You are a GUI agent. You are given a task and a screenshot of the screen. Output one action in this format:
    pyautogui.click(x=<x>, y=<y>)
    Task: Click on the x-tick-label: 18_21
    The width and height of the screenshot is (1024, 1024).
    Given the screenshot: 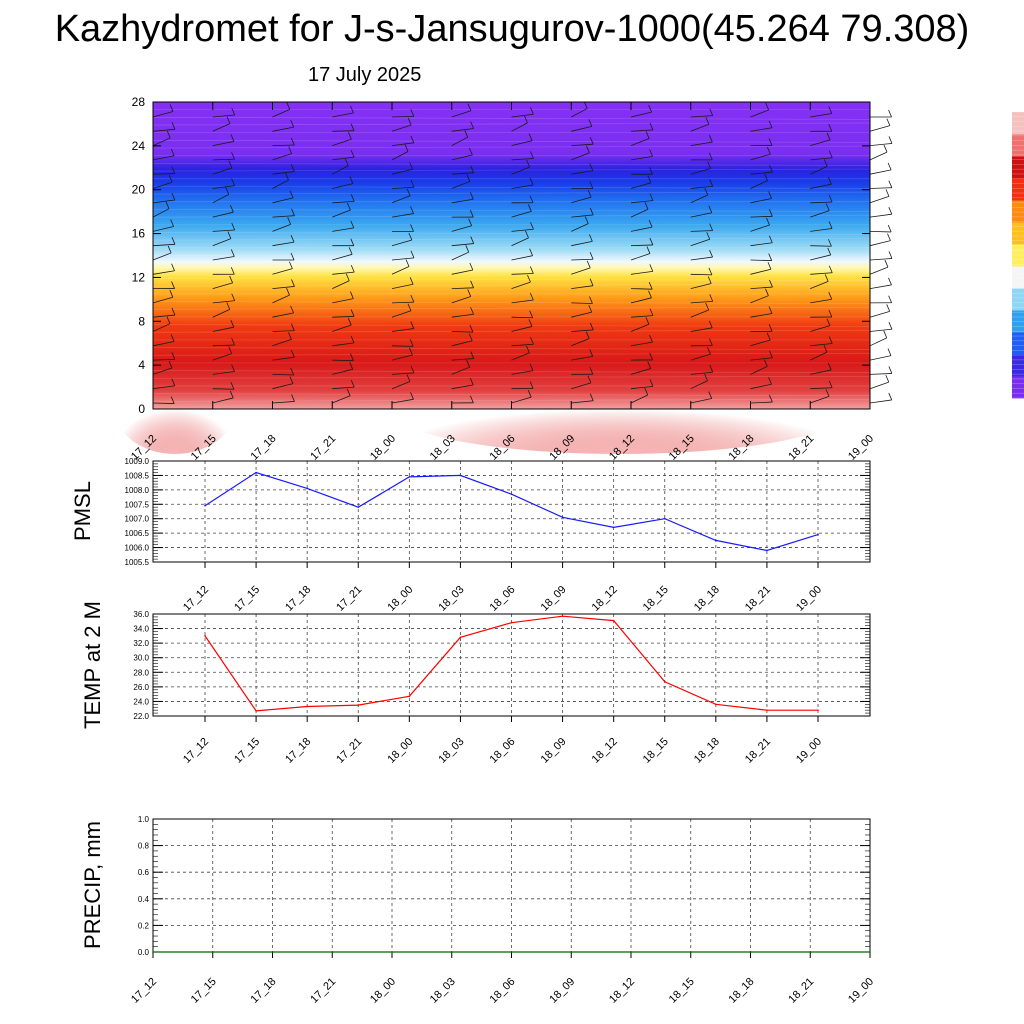 What is the action you would take?
    pyautogui.click(x=758, y=599)
    